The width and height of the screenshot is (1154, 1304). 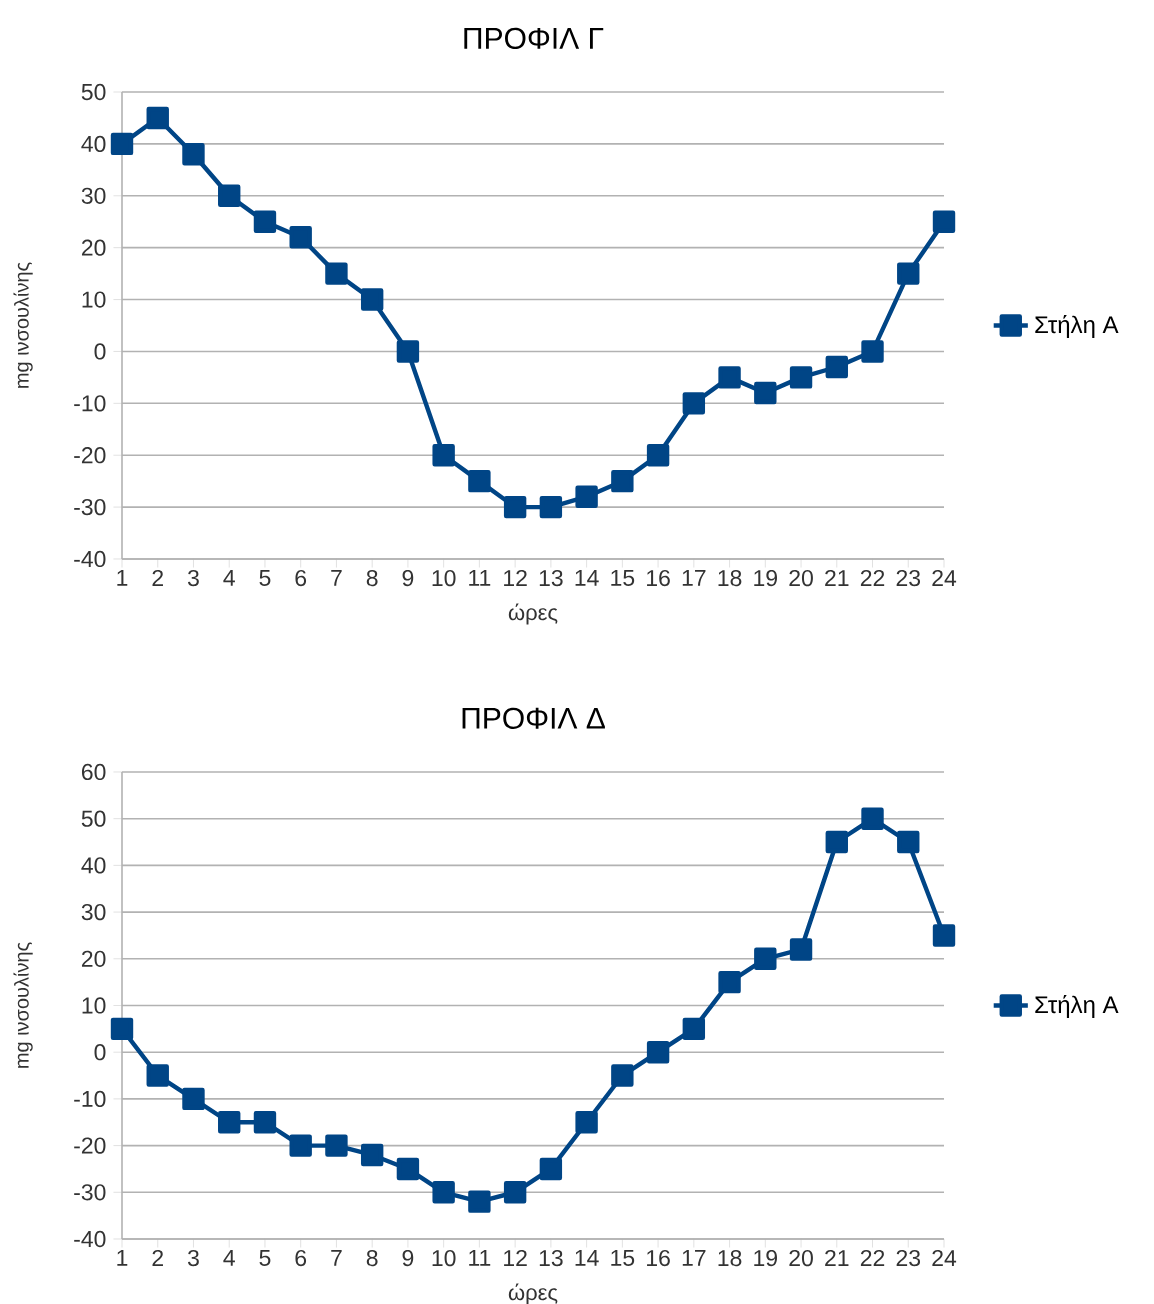 What do you see at coordinates (90, 1239) in the screenshot?
I see `y-tick-label: -40` at bounding box center [90, 1239].